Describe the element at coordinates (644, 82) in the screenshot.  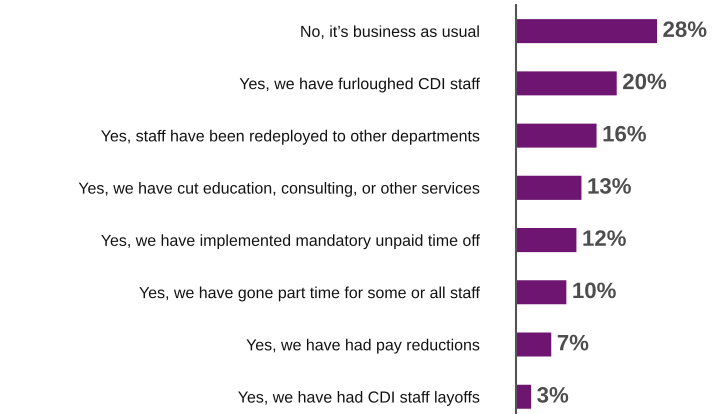
I see `data-label: 20%` at that location.